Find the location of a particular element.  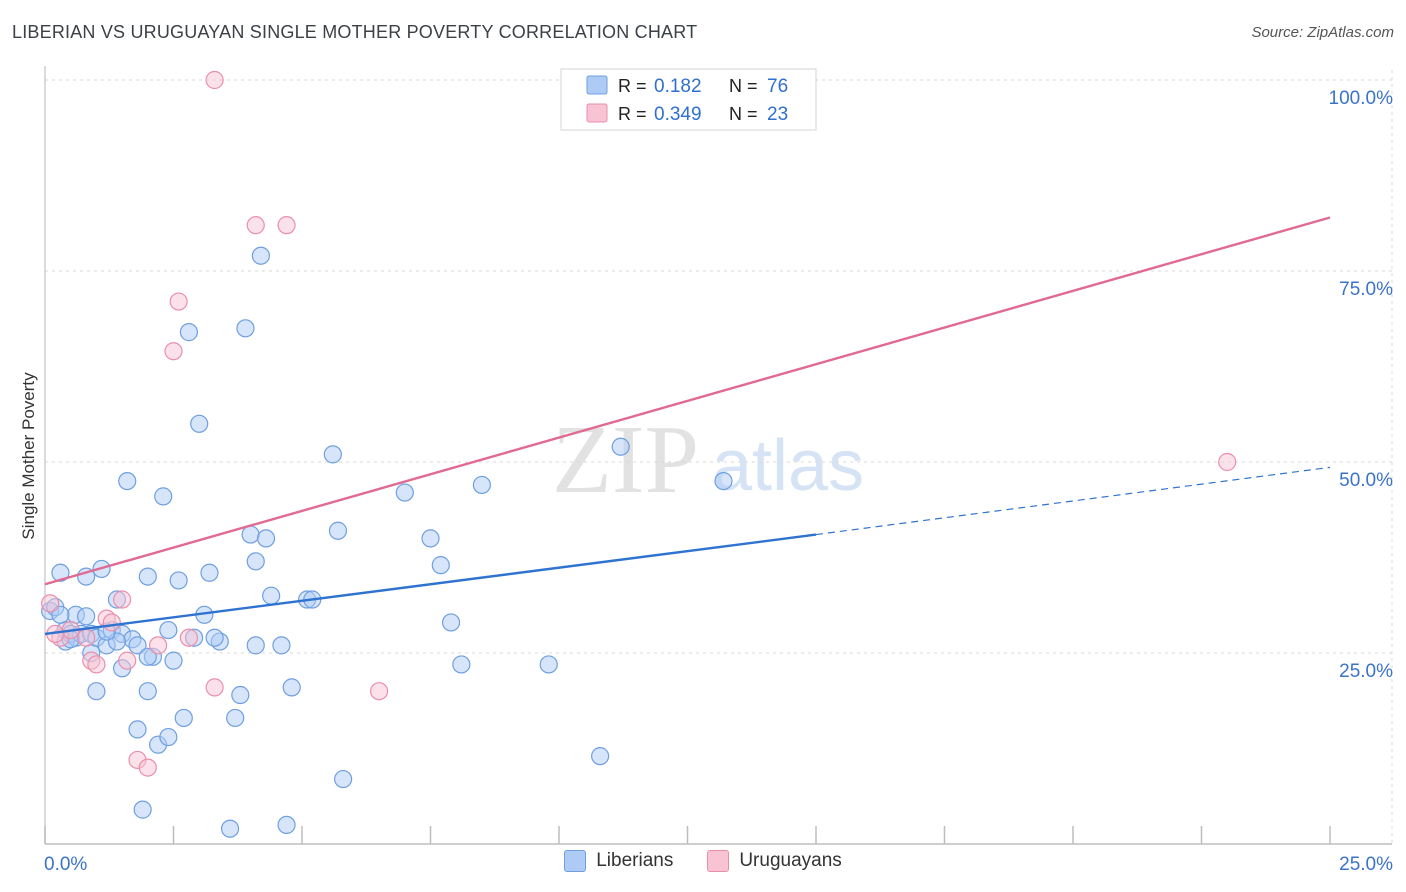

bottom-legend: Liberians Uruguayans is located at coordinates (703, 861).